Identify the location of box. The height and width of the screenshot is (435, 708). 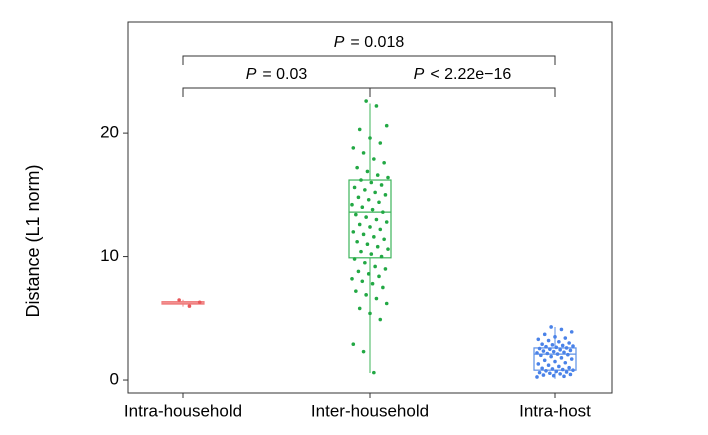
(370, 219).